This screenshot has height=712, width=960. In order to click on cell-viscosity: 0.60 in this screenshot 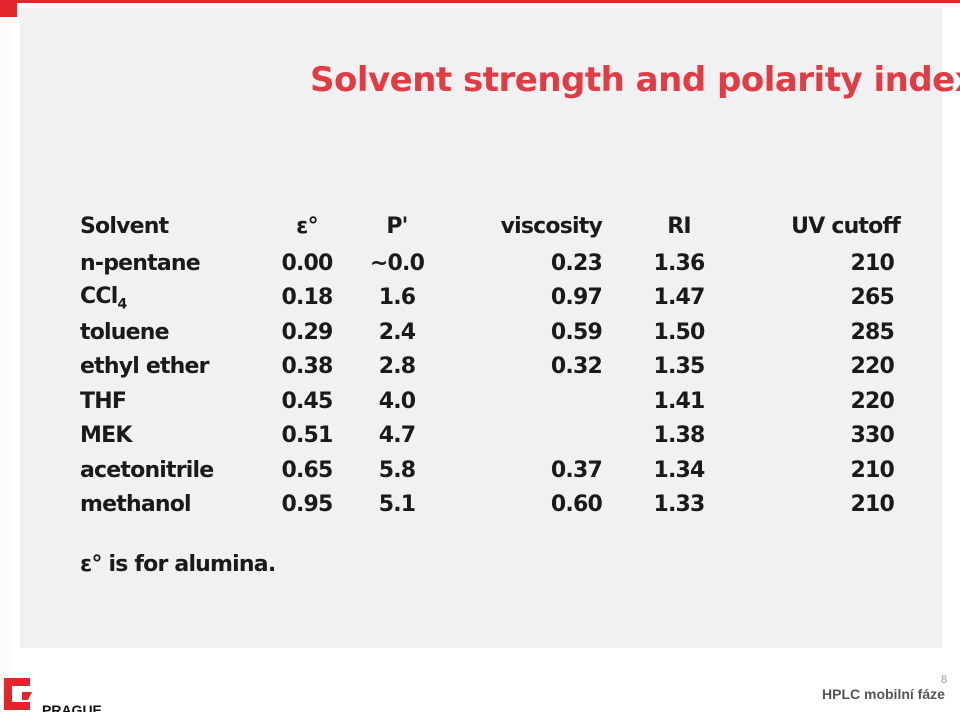, I will do `click(576, 505)`.